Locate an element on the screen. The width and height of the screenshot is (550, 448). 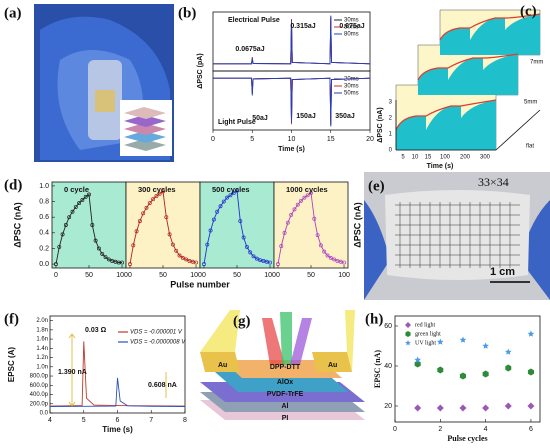
panel-label: (c) is located at coordinates (528, 11).